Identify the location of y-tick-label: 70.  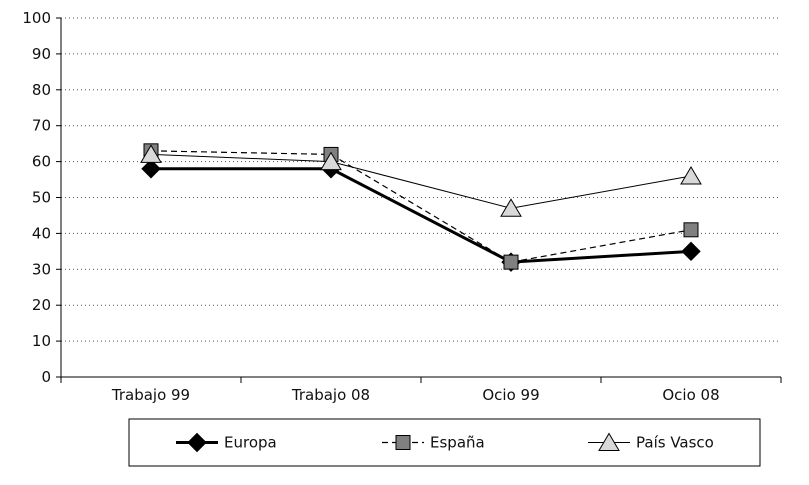
(41, 126).